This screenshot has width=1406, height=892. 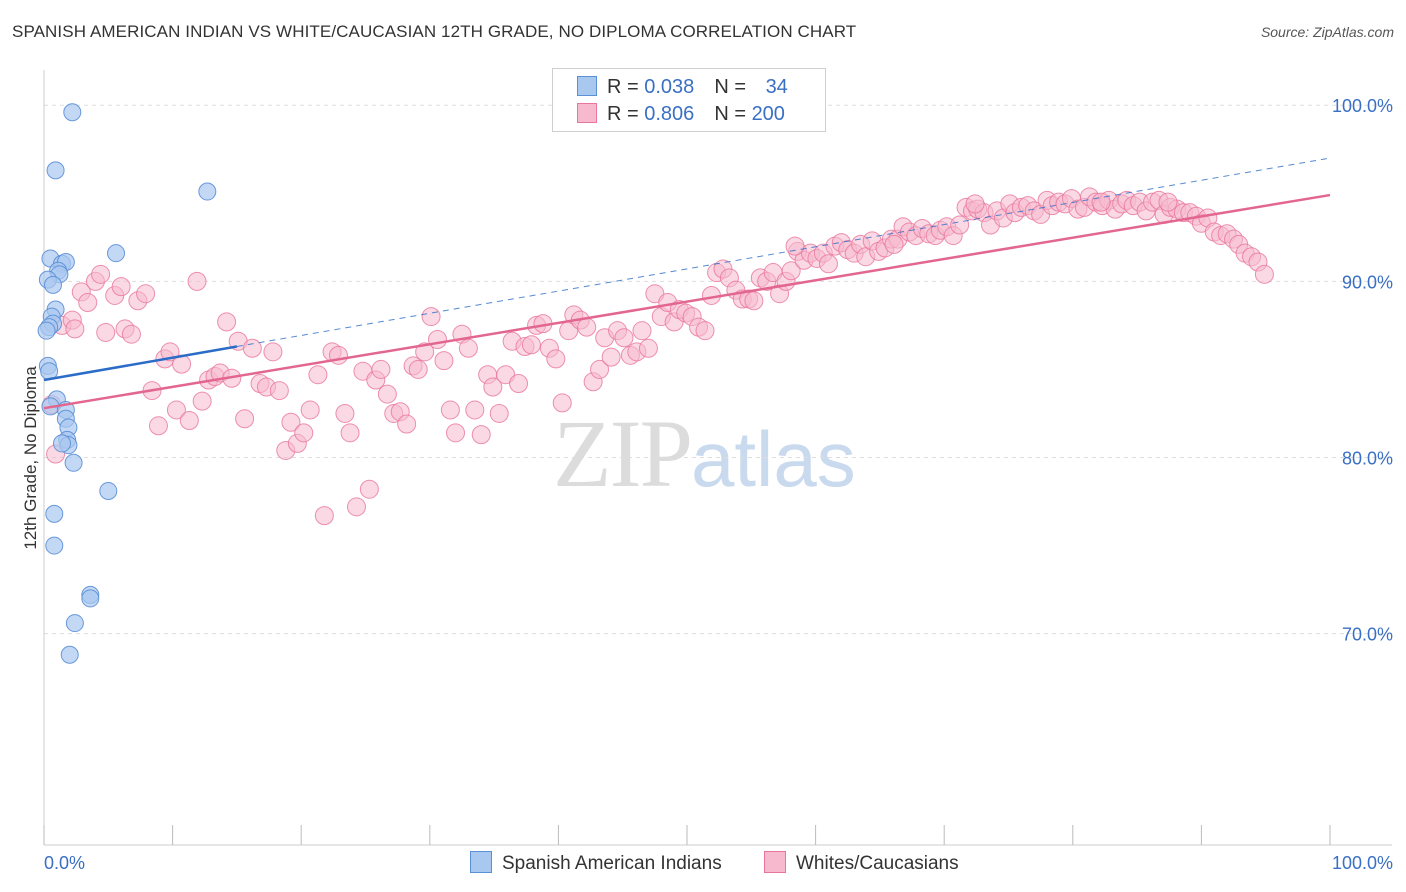 What do you see at coordinates (776, 87) in the screenshot?
I see `legend-n-value: 34` at bounding box center [776, 87].